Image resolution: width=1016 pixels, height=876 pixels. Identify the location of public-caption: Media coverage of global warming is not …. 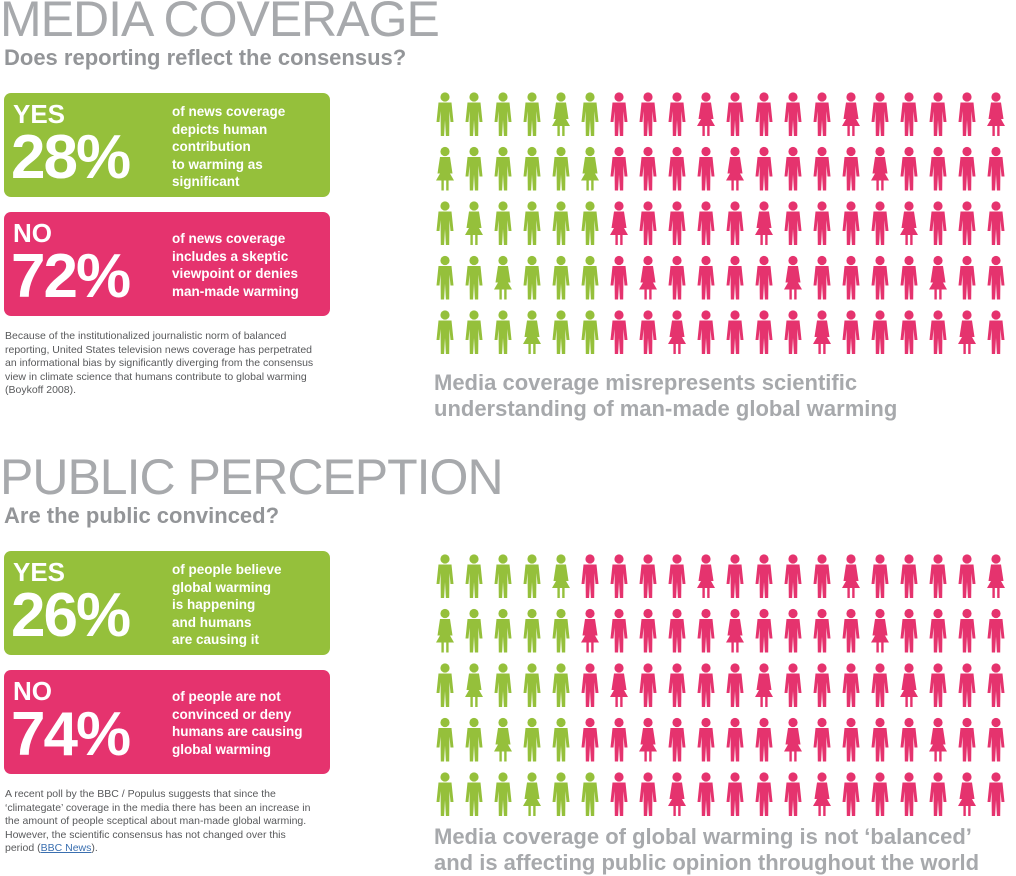
(724, 850).